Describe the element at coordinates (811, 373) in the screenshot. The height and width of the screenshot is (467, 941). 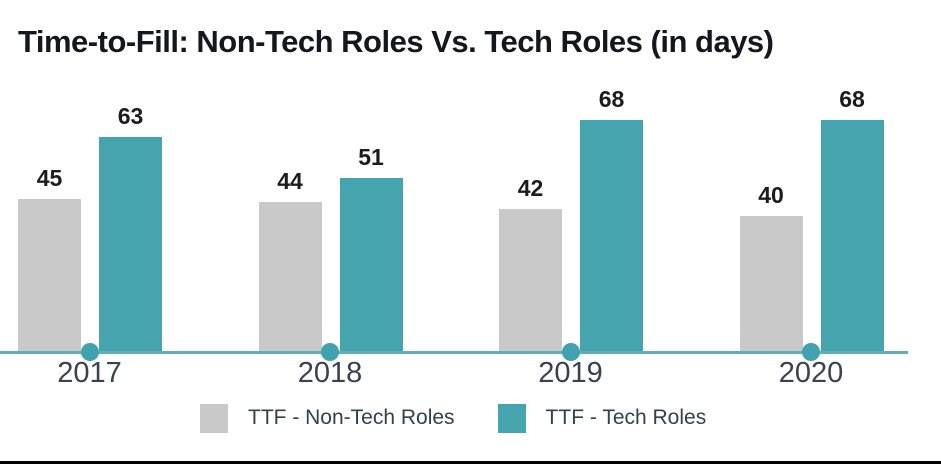
I see `x-axis-label: 2020` at that location.